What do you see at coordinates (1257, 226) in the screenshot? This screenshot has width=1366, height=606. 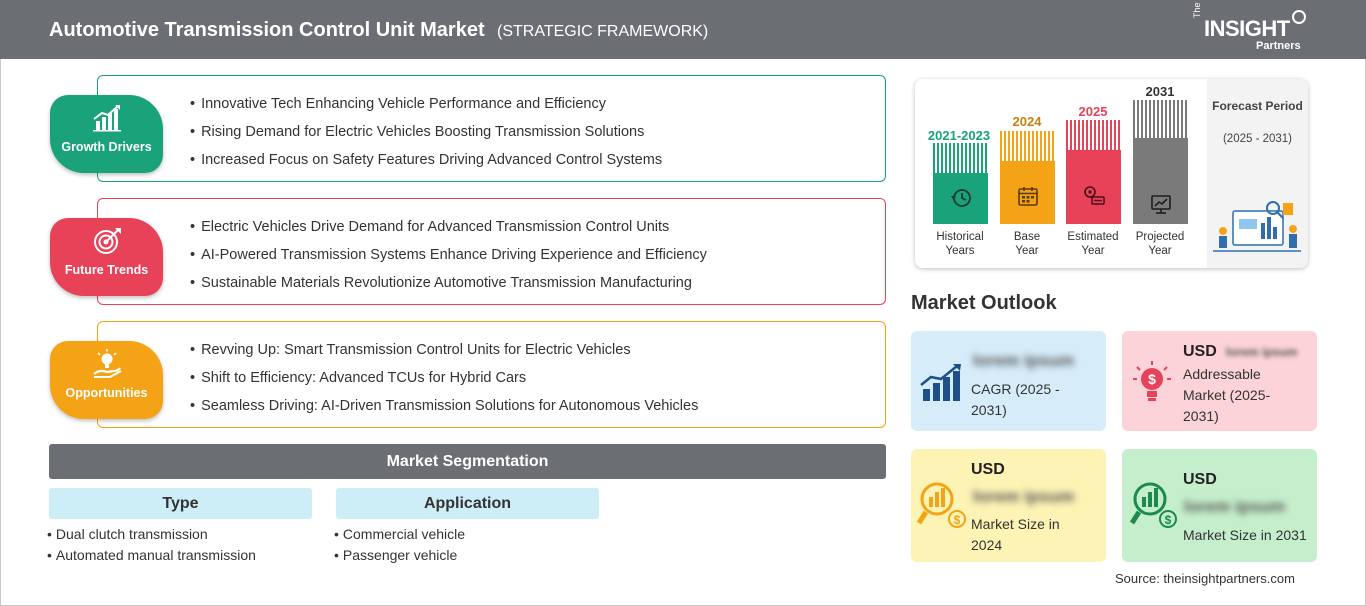 I see `analytics-people-icon` at bounding box center [1257, 226].